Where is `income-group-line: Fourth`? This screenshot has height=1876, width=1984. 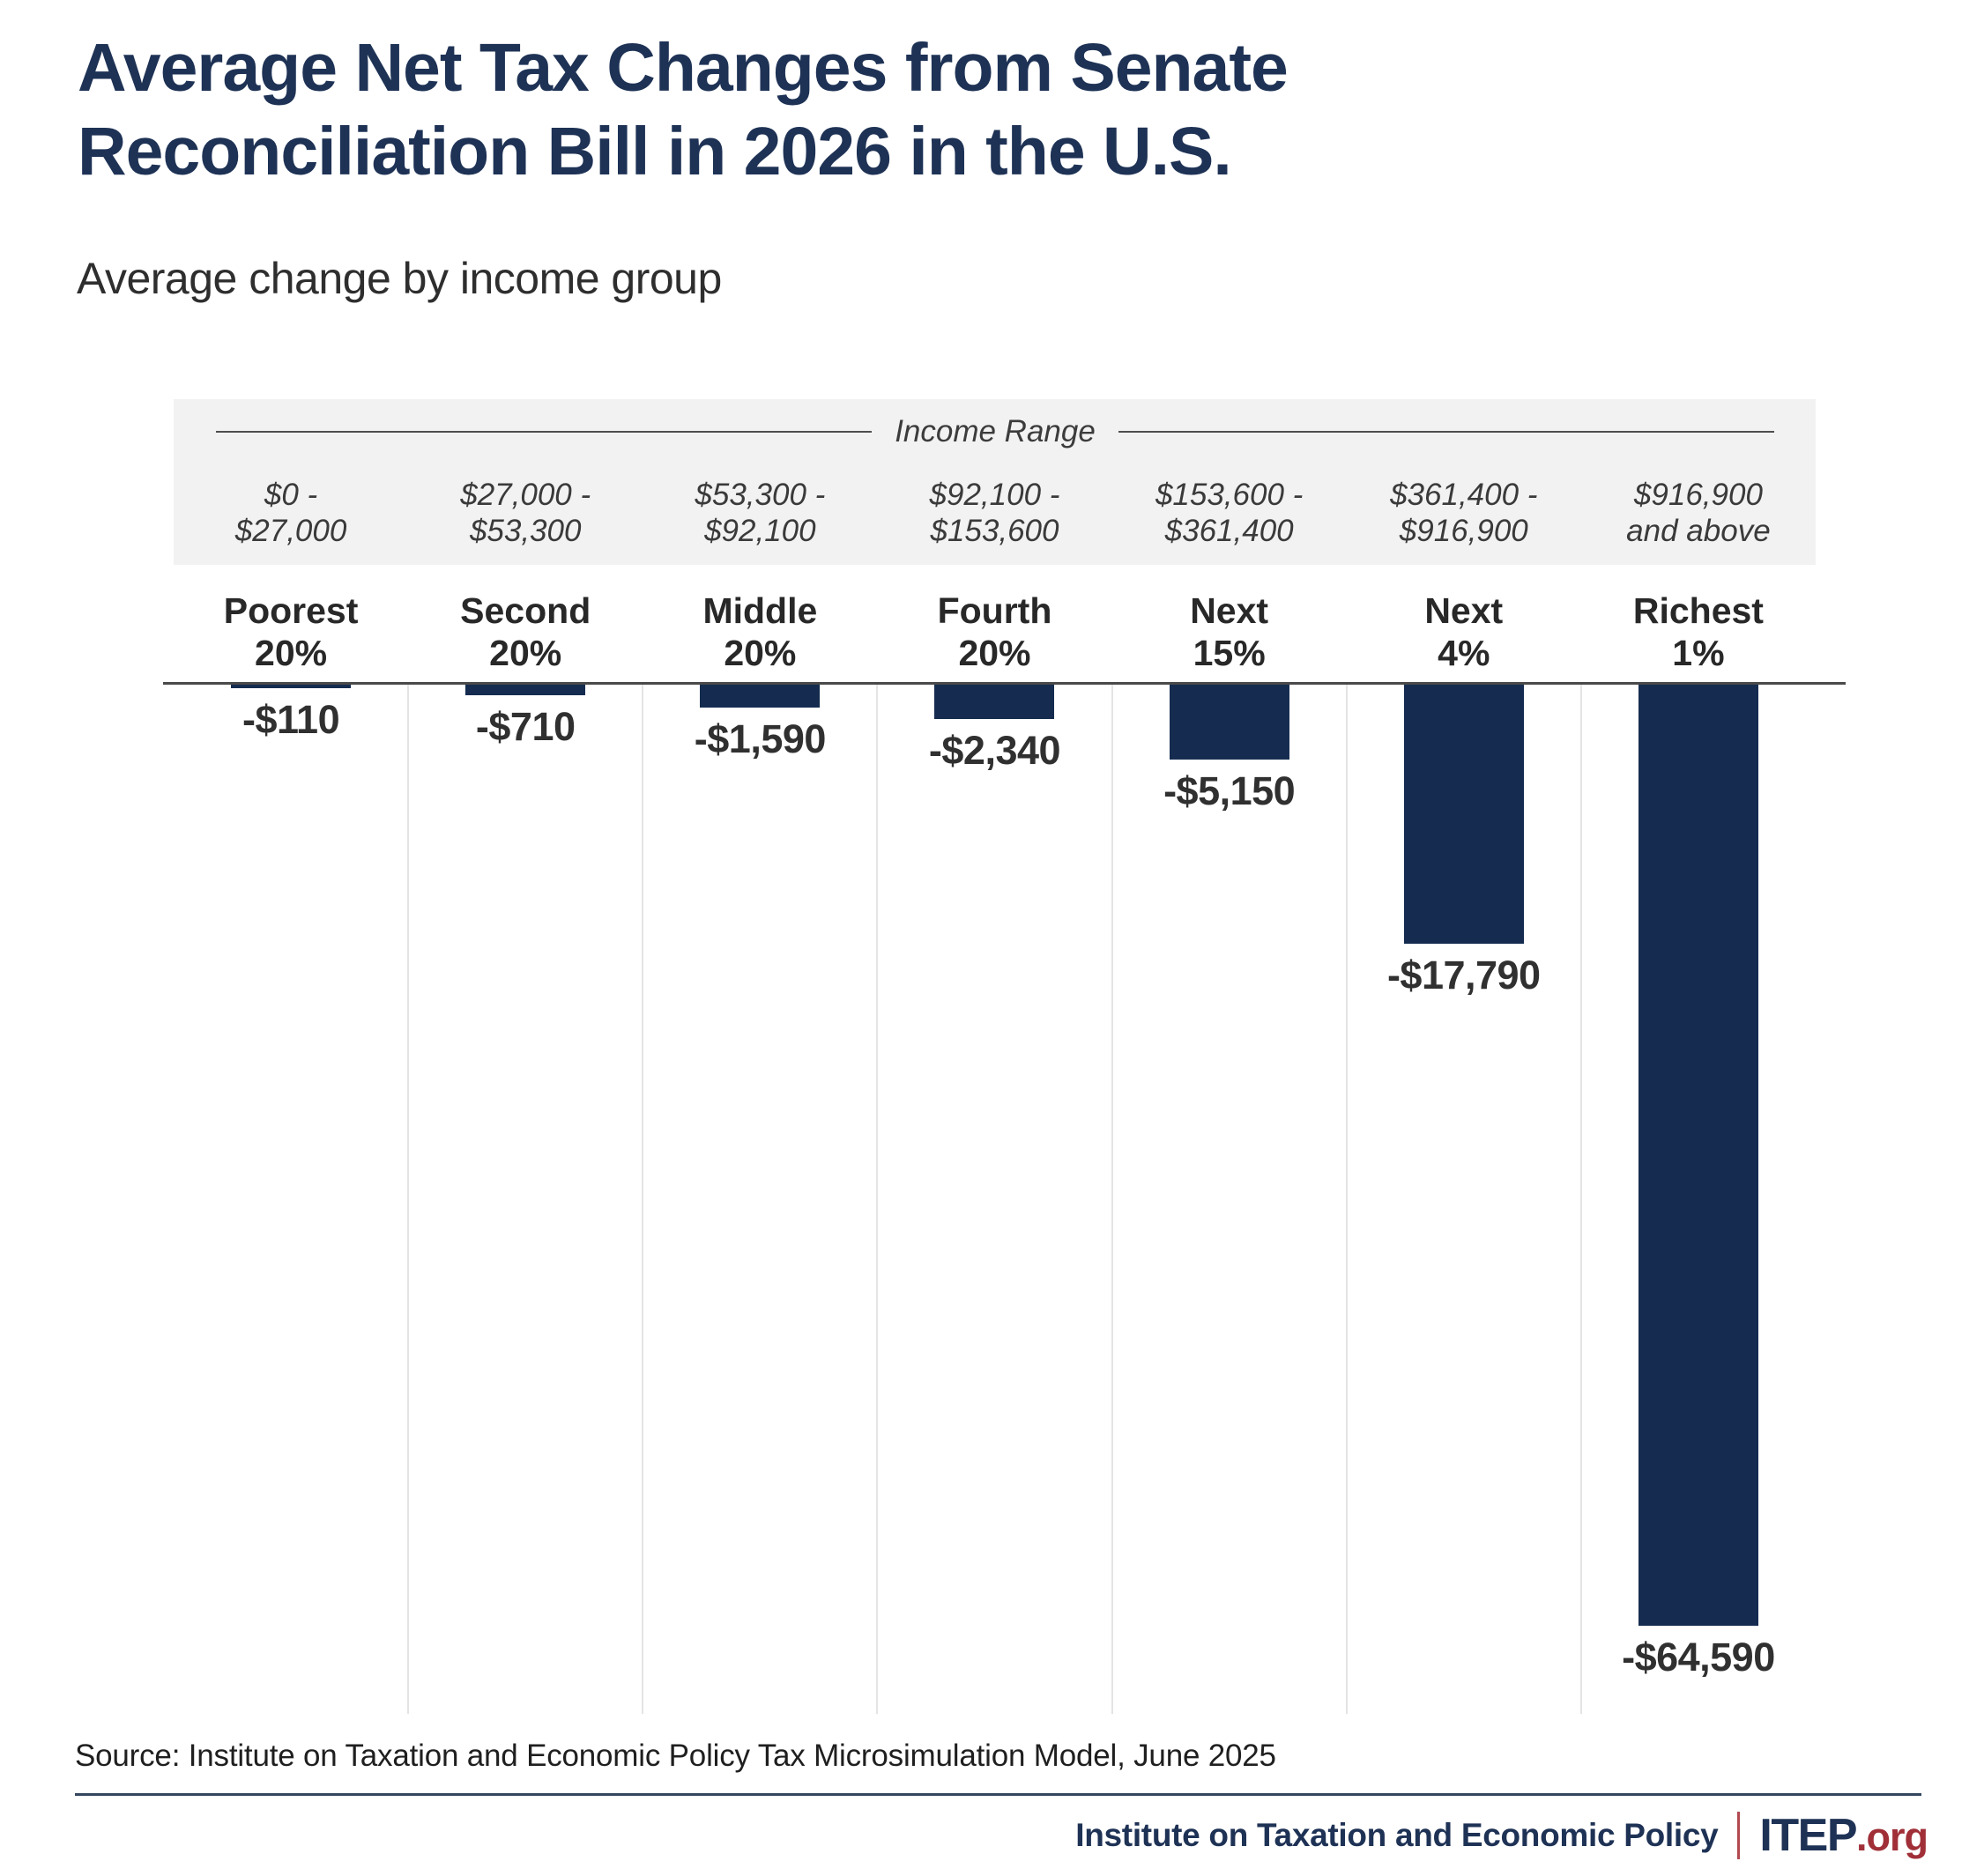
income-group-line: Fourth is located at coordinates (994, 610).